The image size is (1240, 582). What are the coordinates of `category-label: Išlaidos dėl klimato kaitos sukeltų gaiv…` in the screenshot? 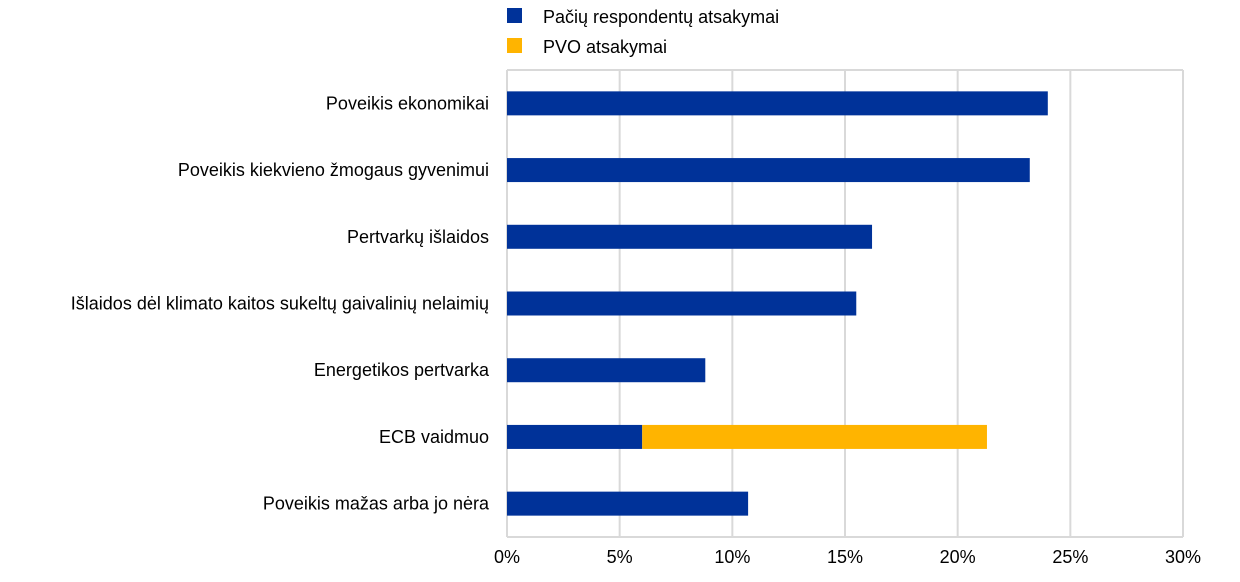 It's located at (280, 304).